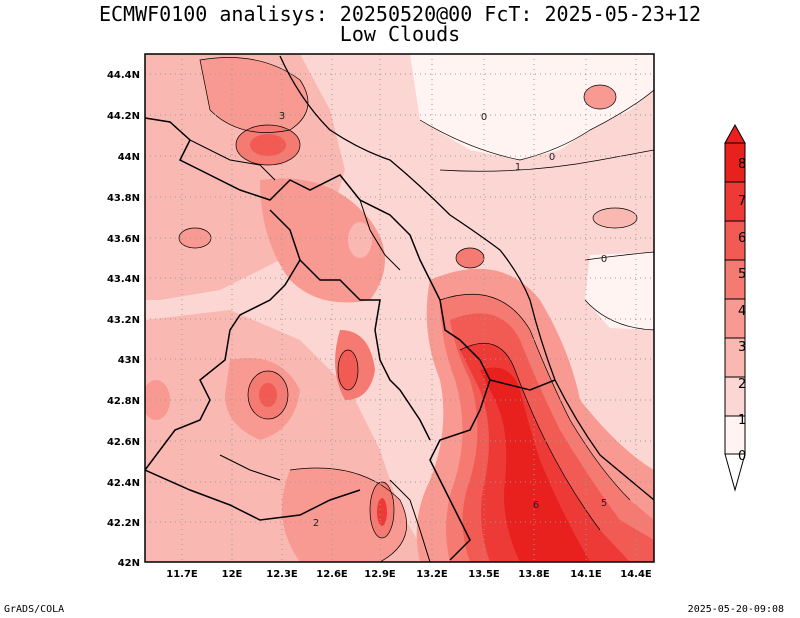  What do you see at coordinates (432, 574) in the screenshot?
I see `lon-tick: 13.2E` at bounding box center [432, 574].